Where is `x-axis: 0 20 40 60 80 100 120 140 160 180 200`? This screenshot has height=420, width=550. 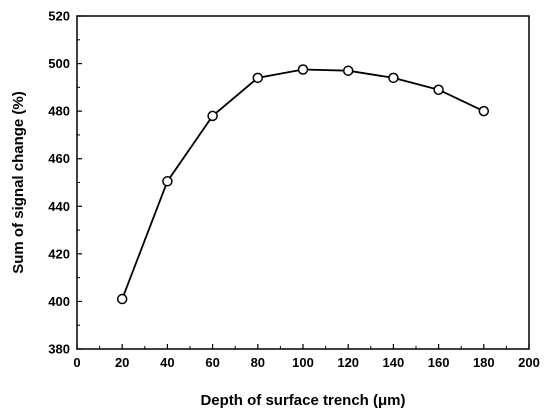
x-axis: 0 20 40 60 80 100 120 140 160 180 200 is located at coordinates (306, 357).